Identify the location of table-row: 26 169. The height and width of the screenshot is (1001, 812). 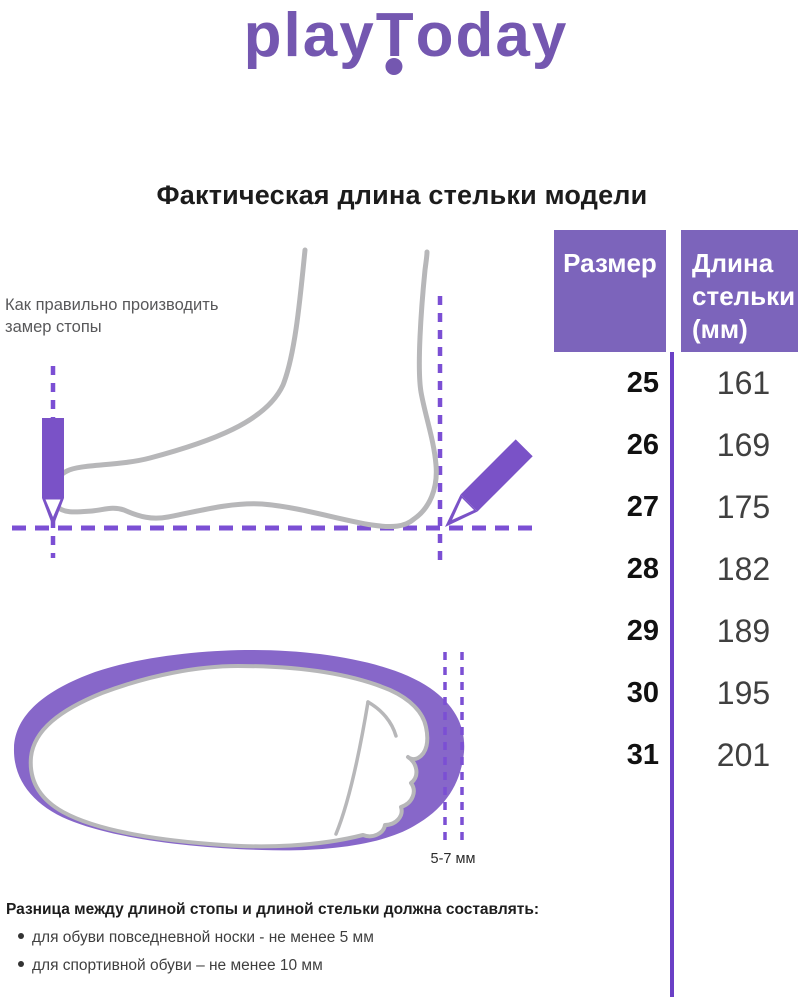
(676, 445).